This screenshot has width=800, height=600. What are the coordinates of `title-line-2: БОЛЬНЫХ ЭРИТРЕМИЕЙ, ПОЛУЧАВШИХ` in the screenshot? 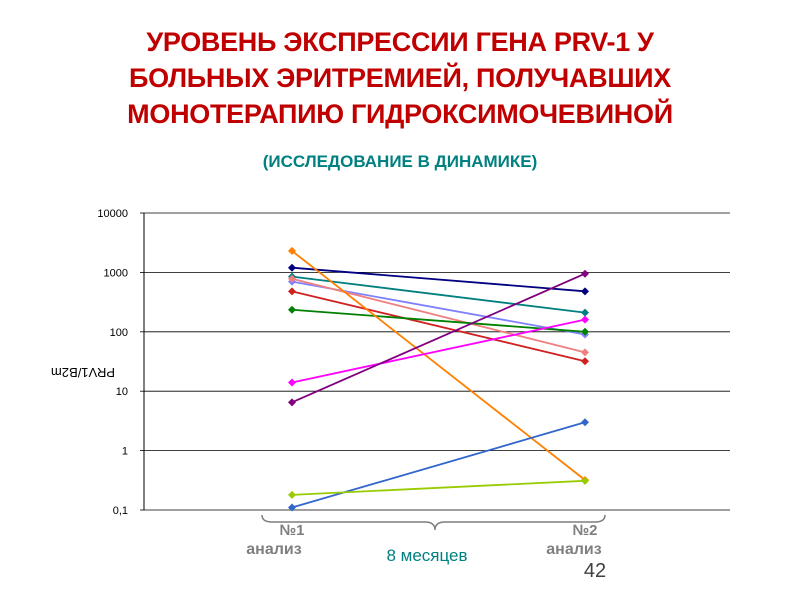 It's located at (400, 78).